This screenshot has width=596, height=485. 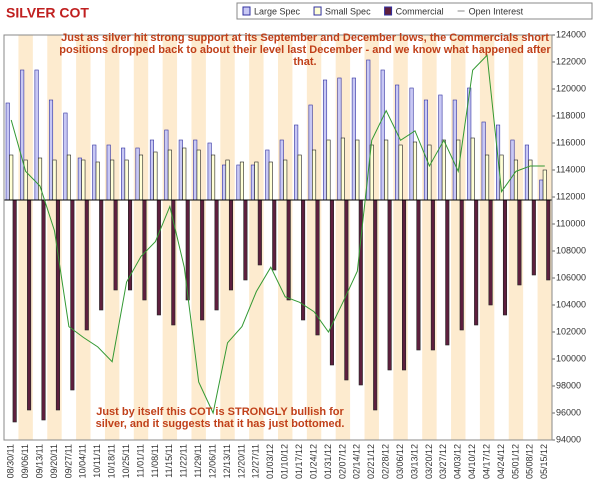 I want to click on x-tick-label: 11/08/11, so click(x=155, y=461).